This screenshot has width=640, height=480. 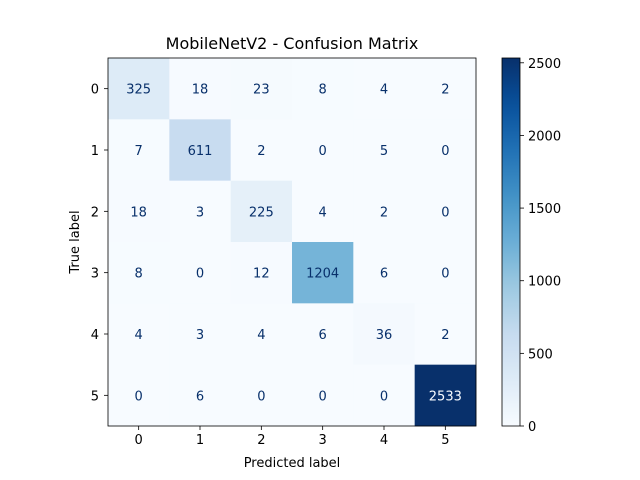 What do you see at coordinates (292, 463) in the screenshot?
I see `x-axis-label: Predicted label` at bounding box center [292, 463].